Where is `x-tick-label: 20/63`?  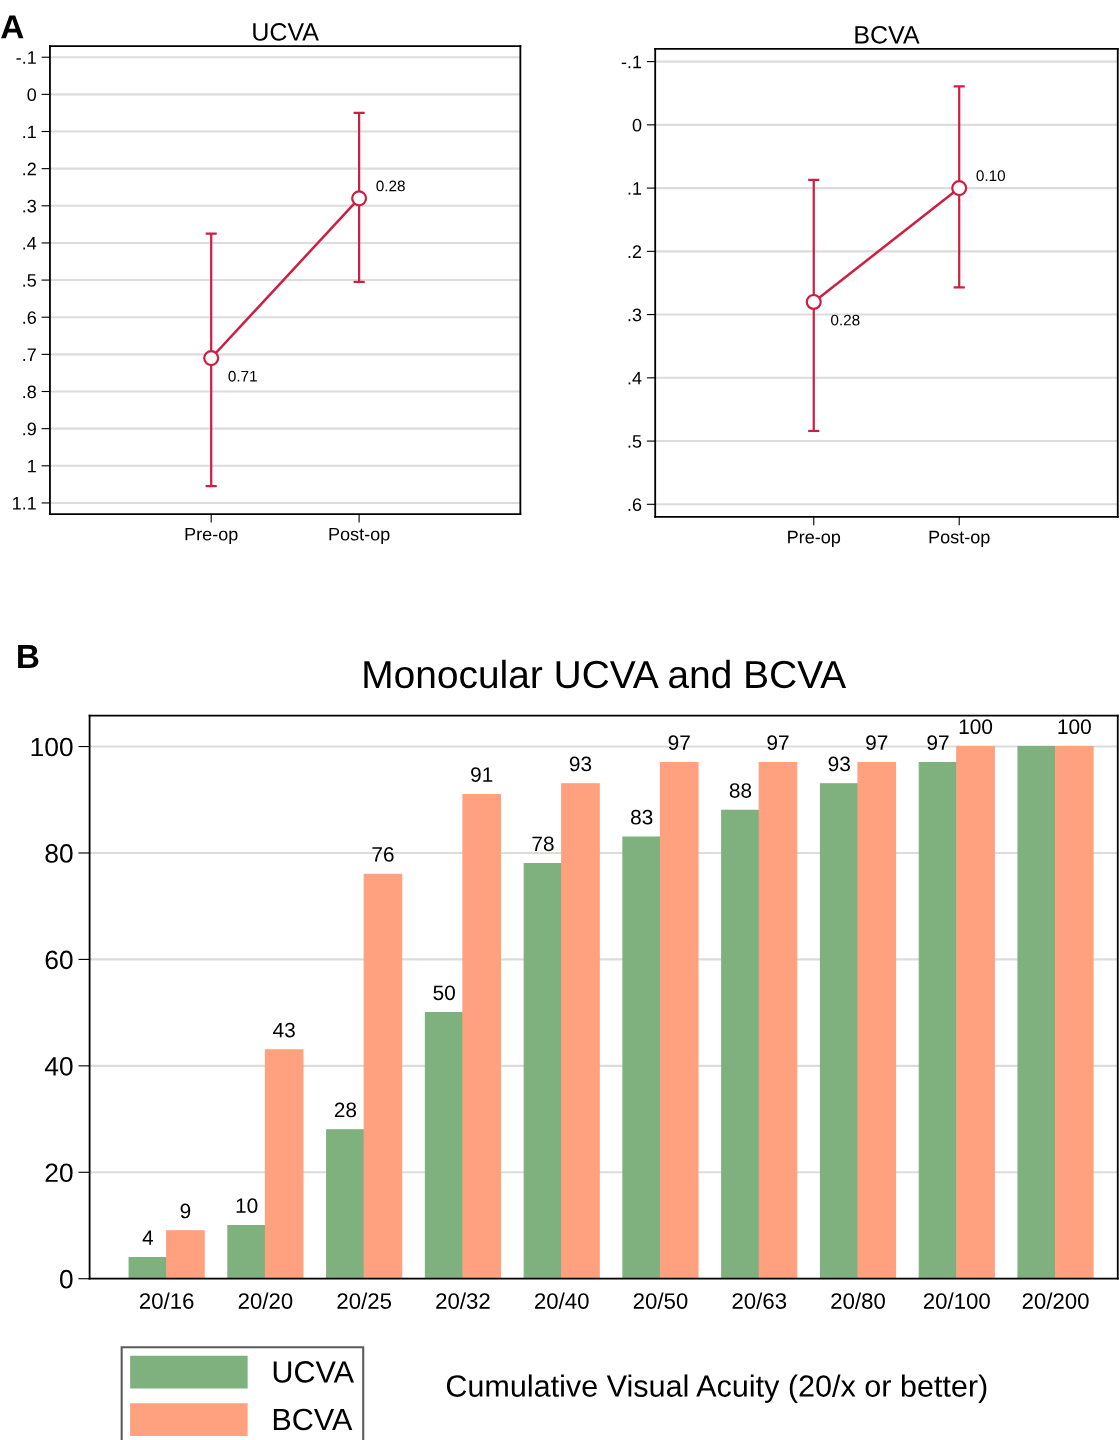 x-tick-label: 20/63 is located at coordinates (759, 1300).